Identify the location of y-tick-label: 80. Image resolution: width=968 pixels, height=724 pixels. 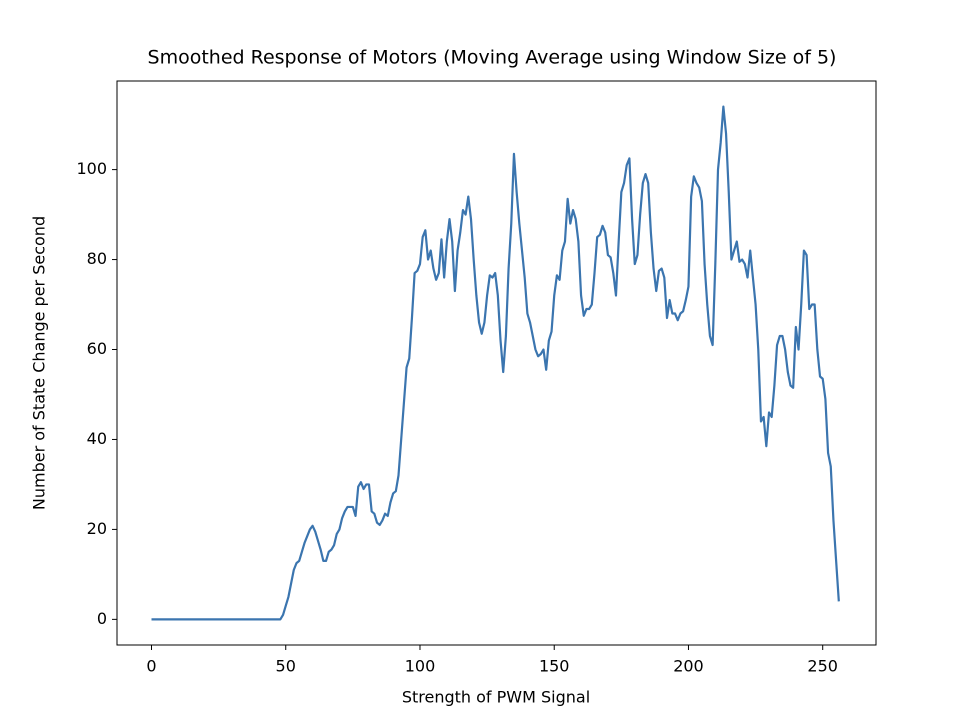
(97, 258).